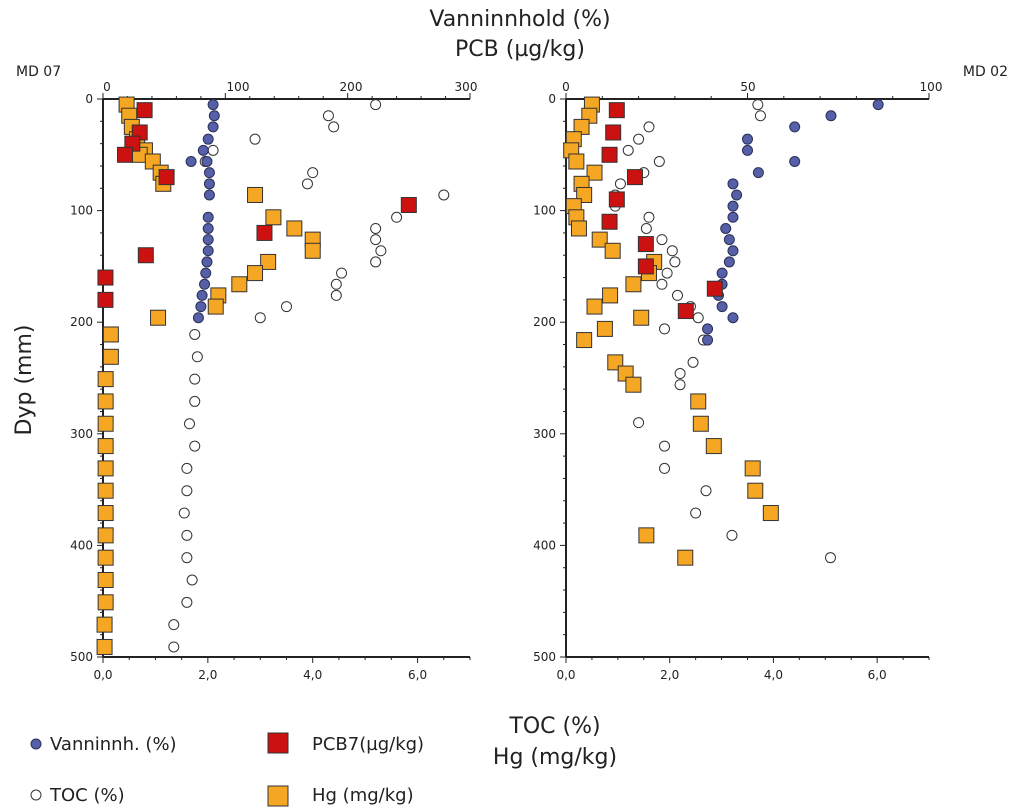  What do you see at coordinates (102, 675) in the screenshot?
I see `bottom-tick-label: 0,0` at bounding box center [102, 675].